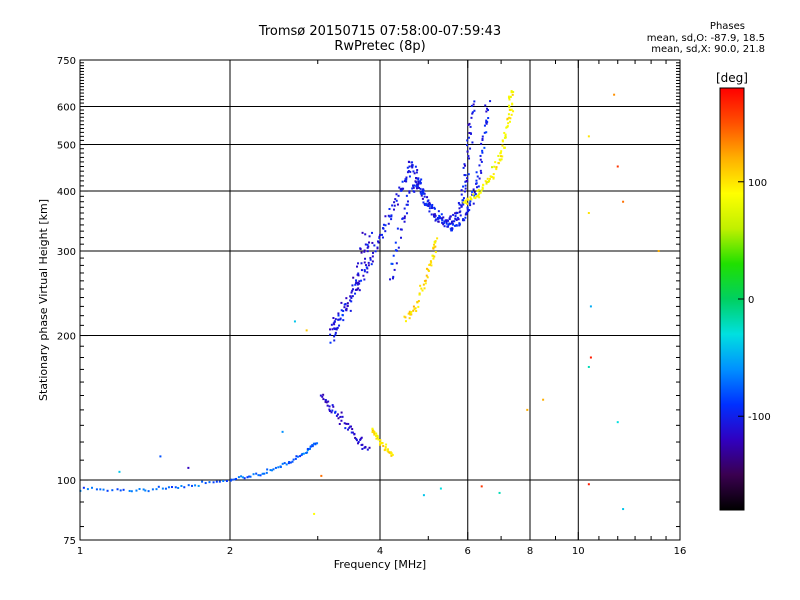  Describe the element at coordinates (43, 300) in the screenshot. I see `y-axis-label: Stationary phase Virtual Height [km]` at that location.